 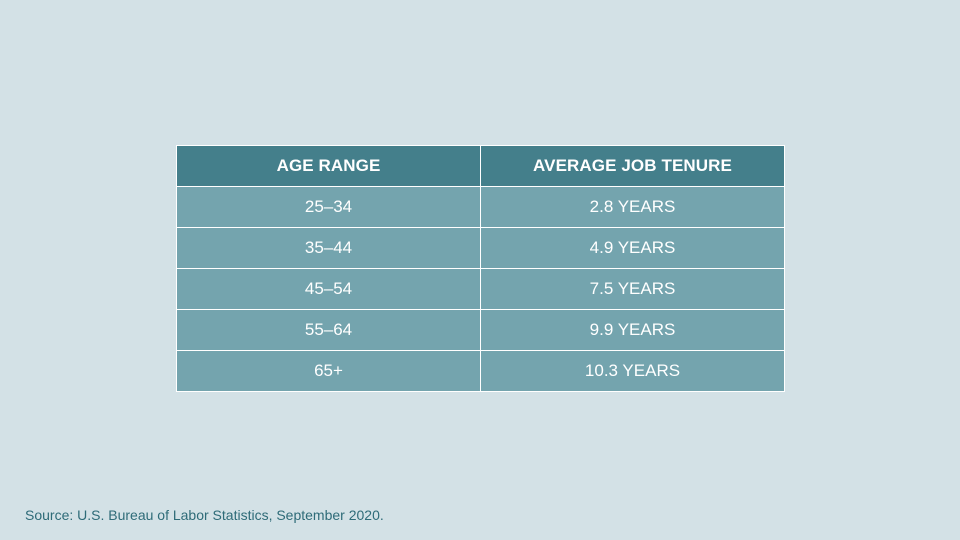 What do you see at coordinates (328, 207) in the screenshot?
I see `age-range-cell: 25–34` at bounding box center [328, 207].